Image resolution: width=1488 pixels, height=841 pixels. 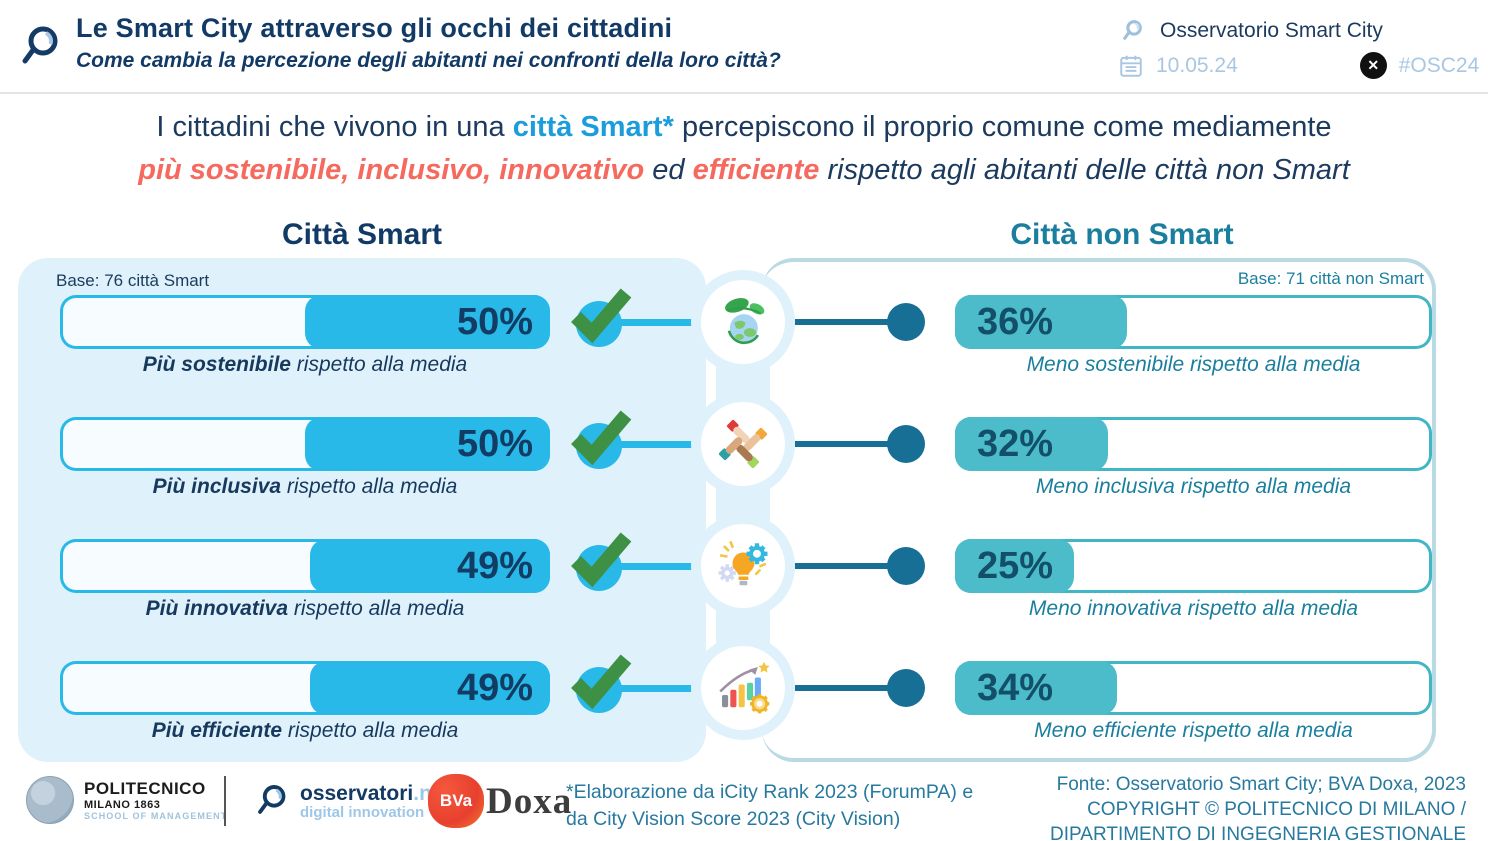 What do you see at coordinates (305, 364) in the screenshot?
I see `smart-bar-label: Più sostenibile rispetto alla media` at bounding box center [305, 364].